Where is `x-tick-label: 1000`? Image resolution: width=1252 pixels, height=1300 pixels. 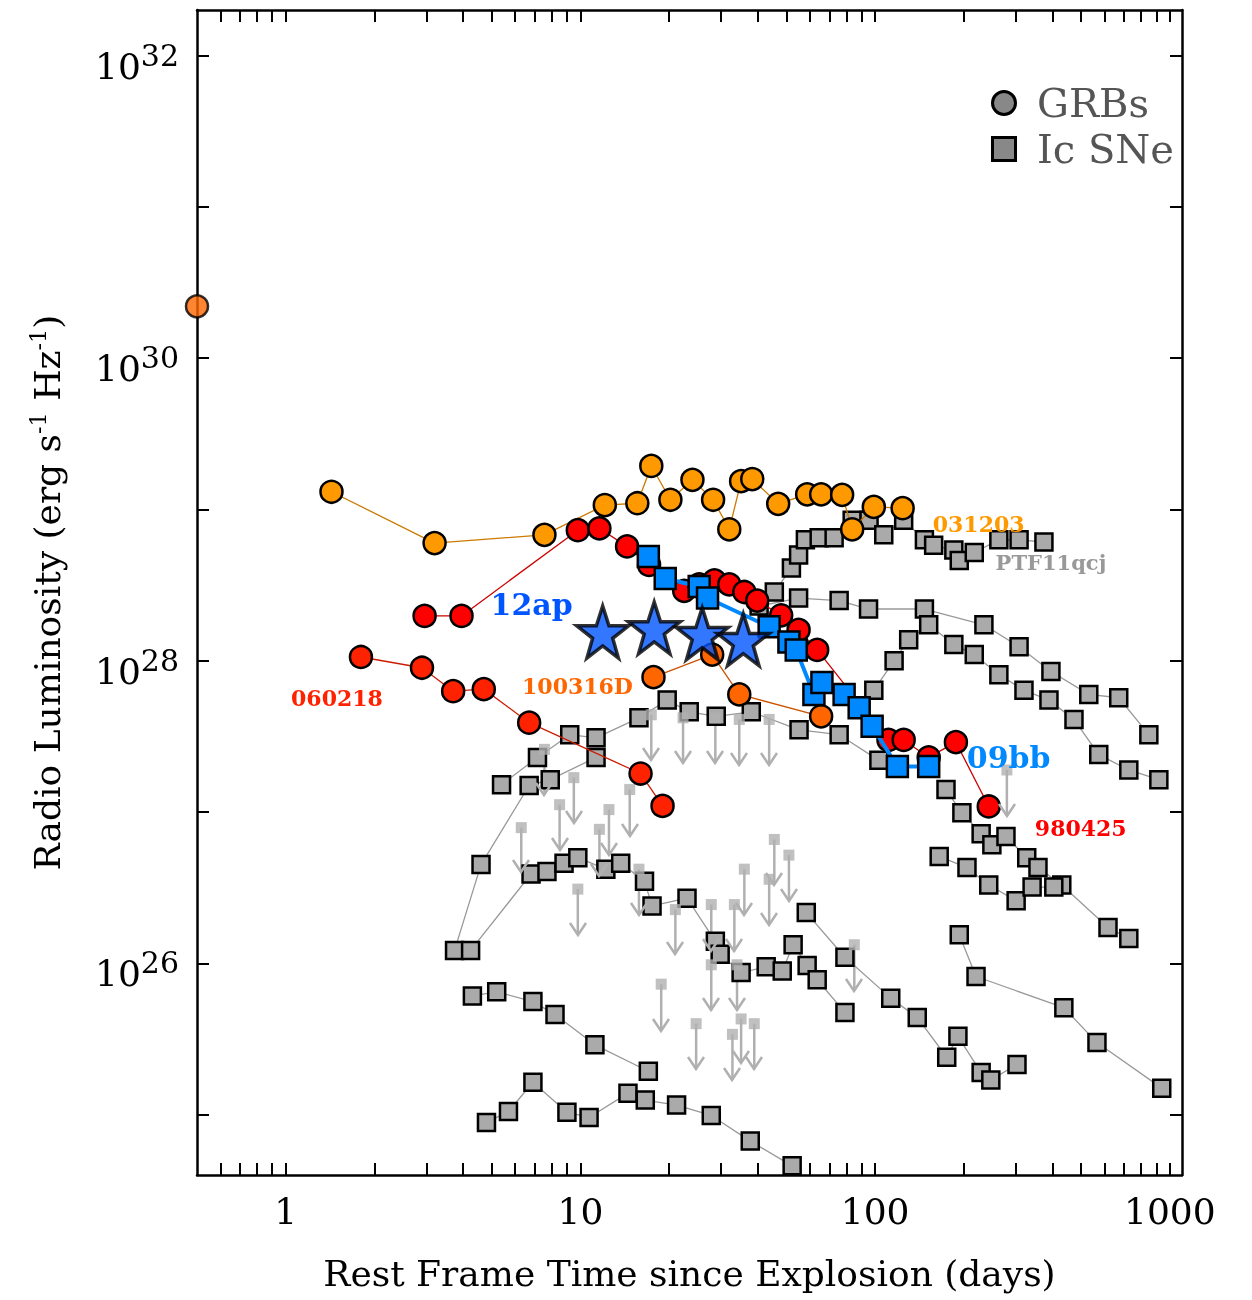
x-tick-label: 1000 is located at coordinates (1169, 1211).